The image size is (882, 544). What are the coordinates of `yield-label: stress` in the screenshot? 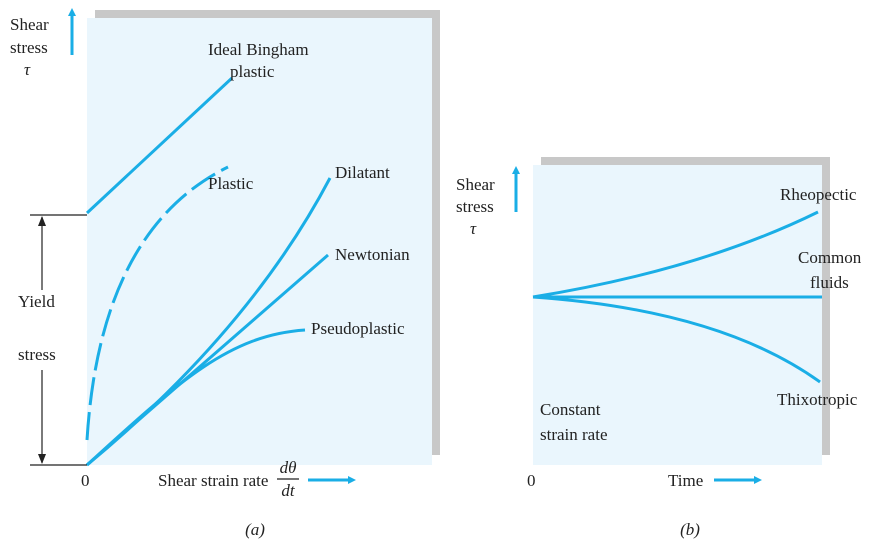 It's located at (37, 354).